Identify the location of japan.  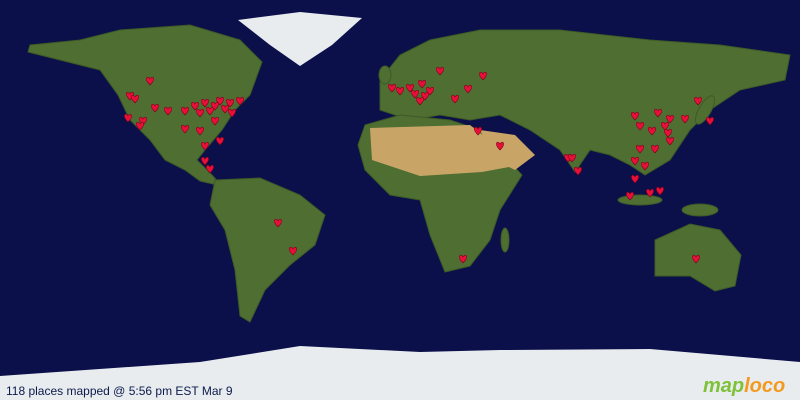
(705, 110).